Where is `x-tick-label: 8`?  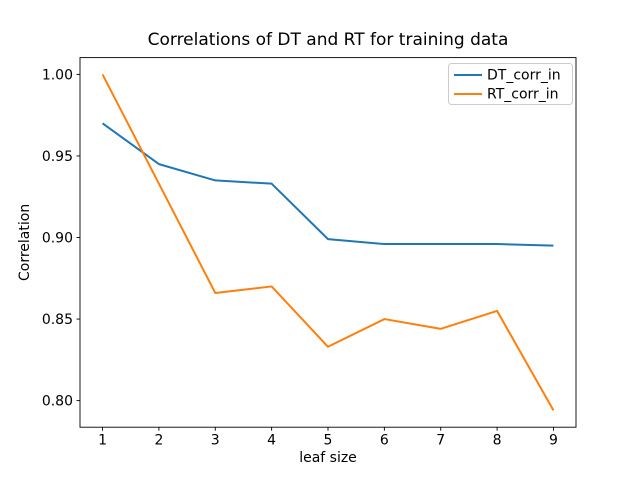 x-tick-label: 8 is located at coordinates (497, 441).